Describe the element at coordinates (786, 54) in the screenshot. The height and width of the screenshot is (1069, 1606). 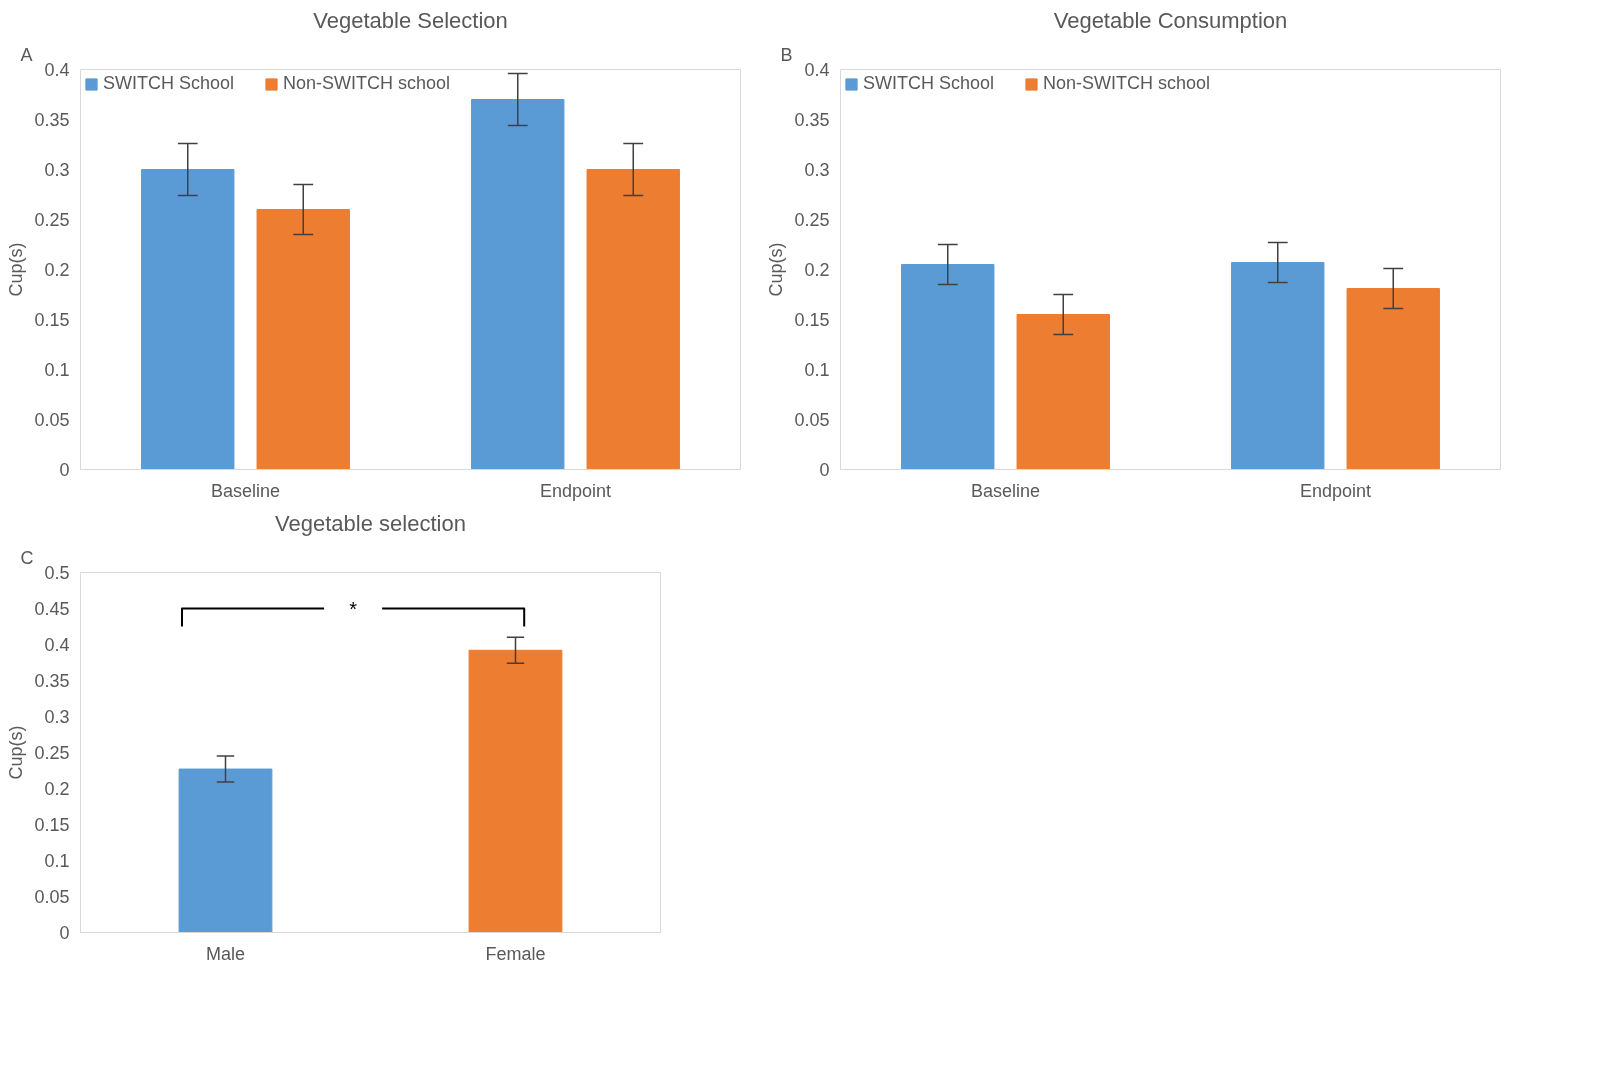
I see `text: B` at that location.